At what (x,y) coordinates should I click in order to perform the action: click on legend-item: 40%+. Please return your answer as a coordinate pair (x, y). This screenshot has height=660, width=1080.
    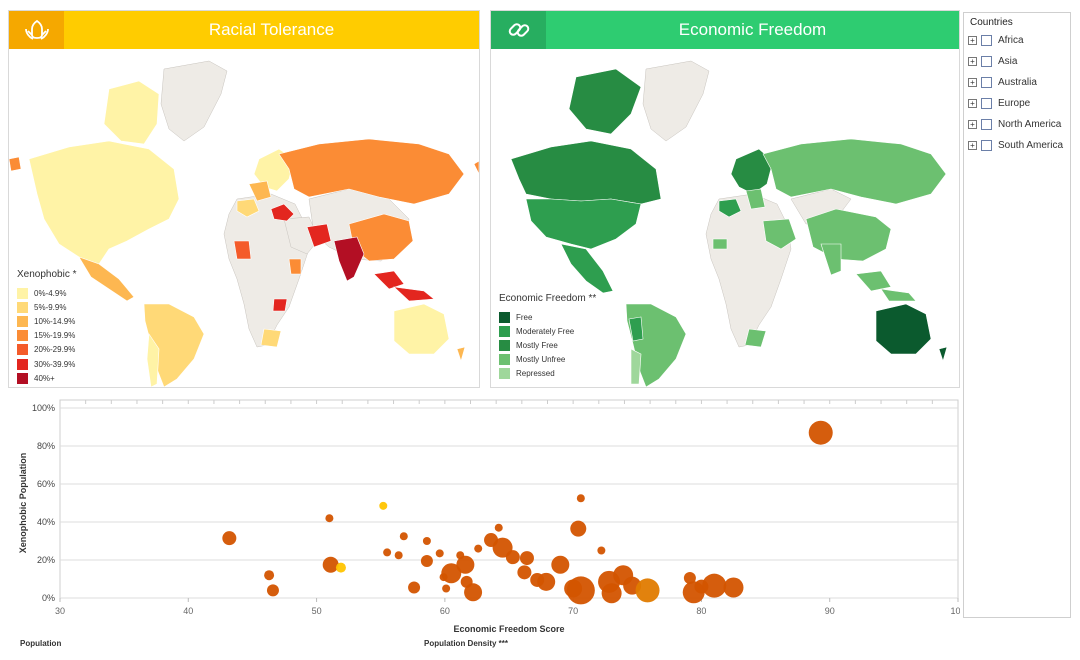
    Looking at the image, I should click on (47, 378).